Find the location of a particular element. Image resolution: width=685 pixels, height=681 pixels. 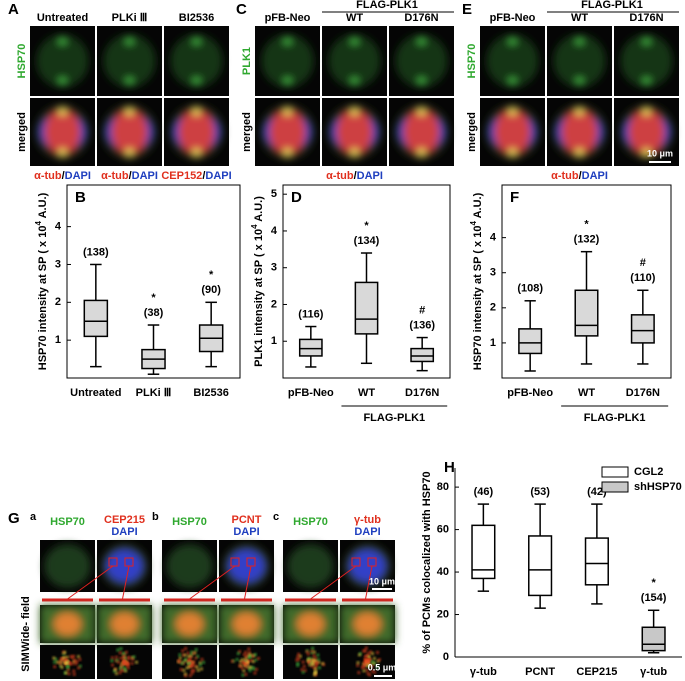

x-tick-label: WT is located at coordinates (366, 393).